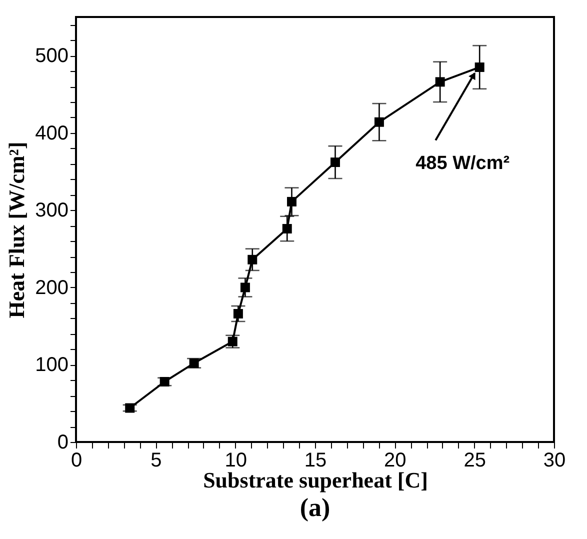 The width and height of the screenshot is (587, 539). Describe the element at coordinates (315, 507) in the screenshot. I see `text: (a)` at that location.